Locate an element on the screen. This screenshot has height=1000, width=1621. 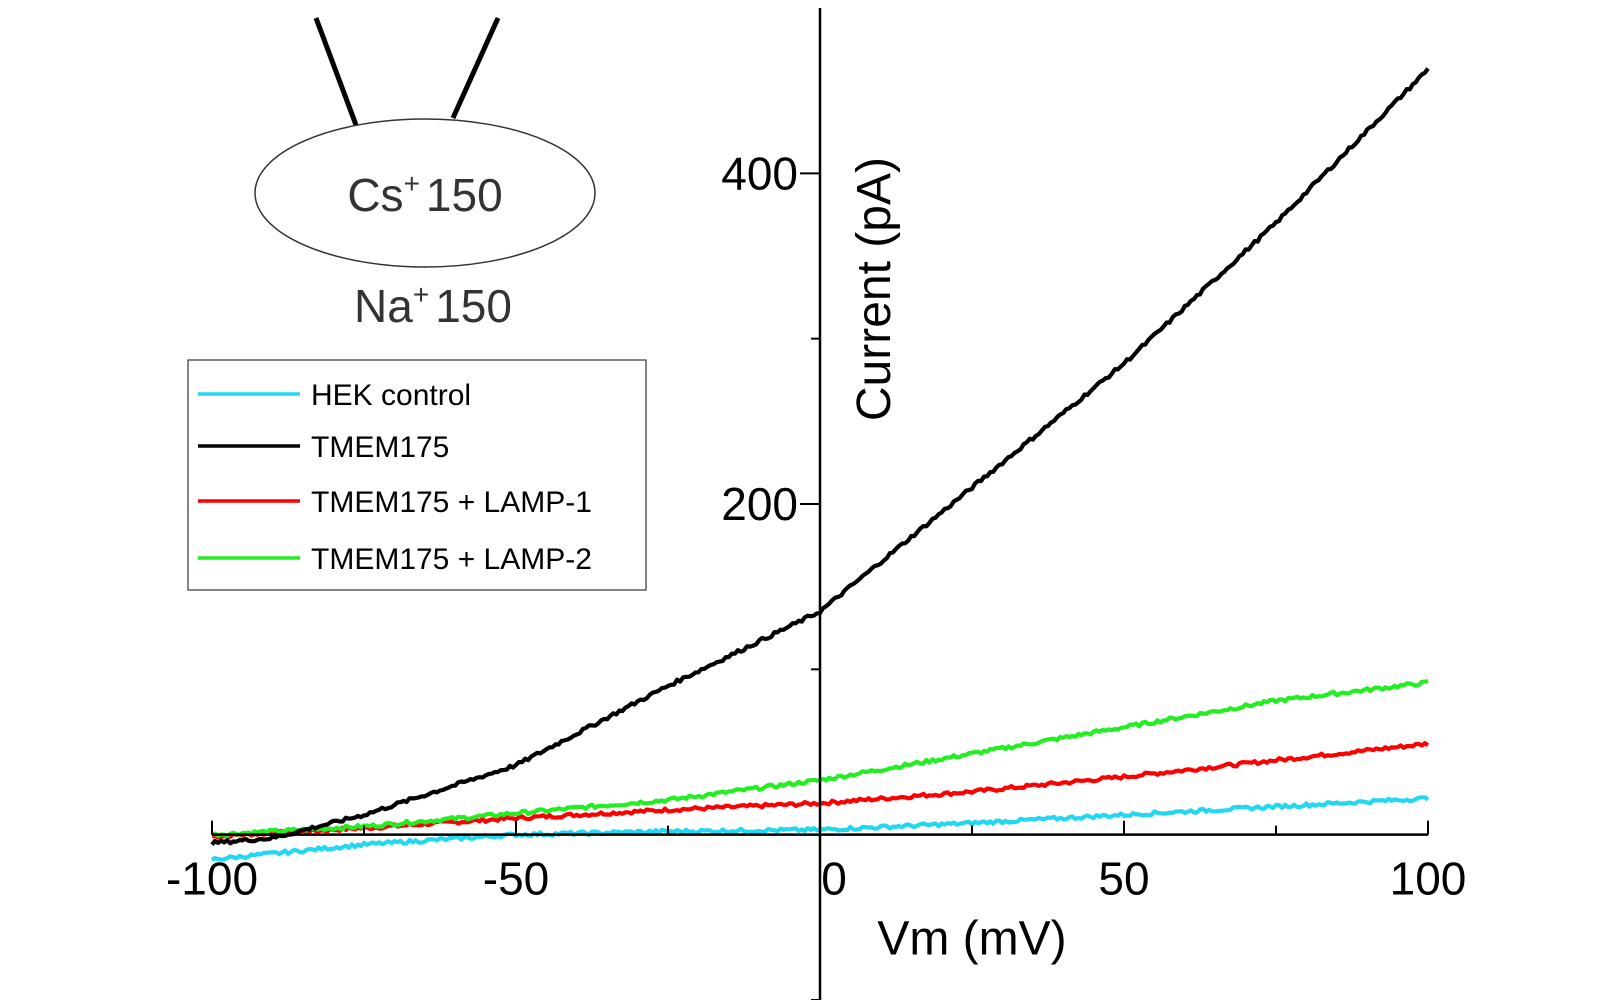
legend-label: HEK control is located at coordinates (391, 395).